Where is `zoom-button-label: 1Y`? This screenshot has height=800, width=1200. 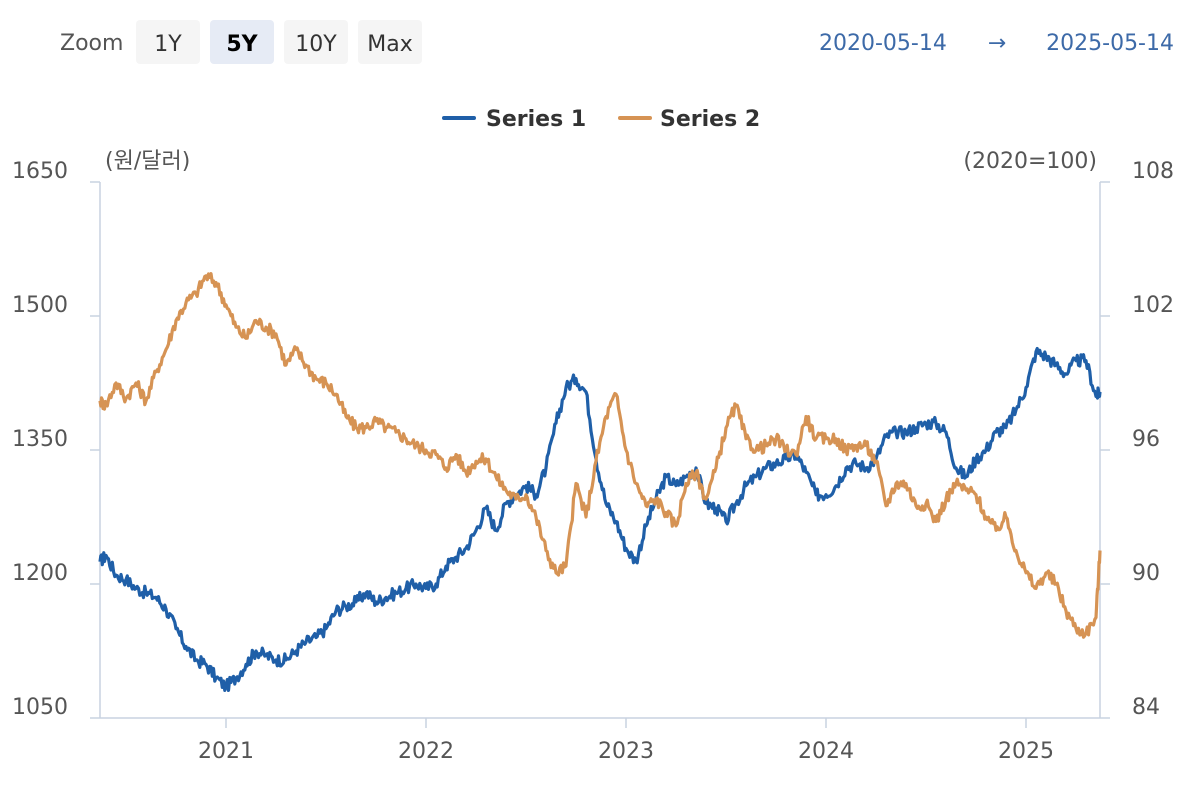 zoom-button-label: 1Y is located at coordinates (168, 44).